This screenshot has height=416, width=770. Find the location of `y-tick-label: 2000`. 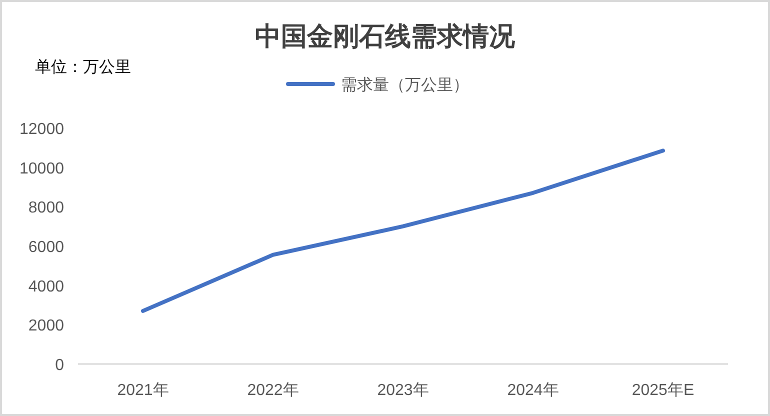

y-tick-label: 2000 is located at coordinates (46, 326).